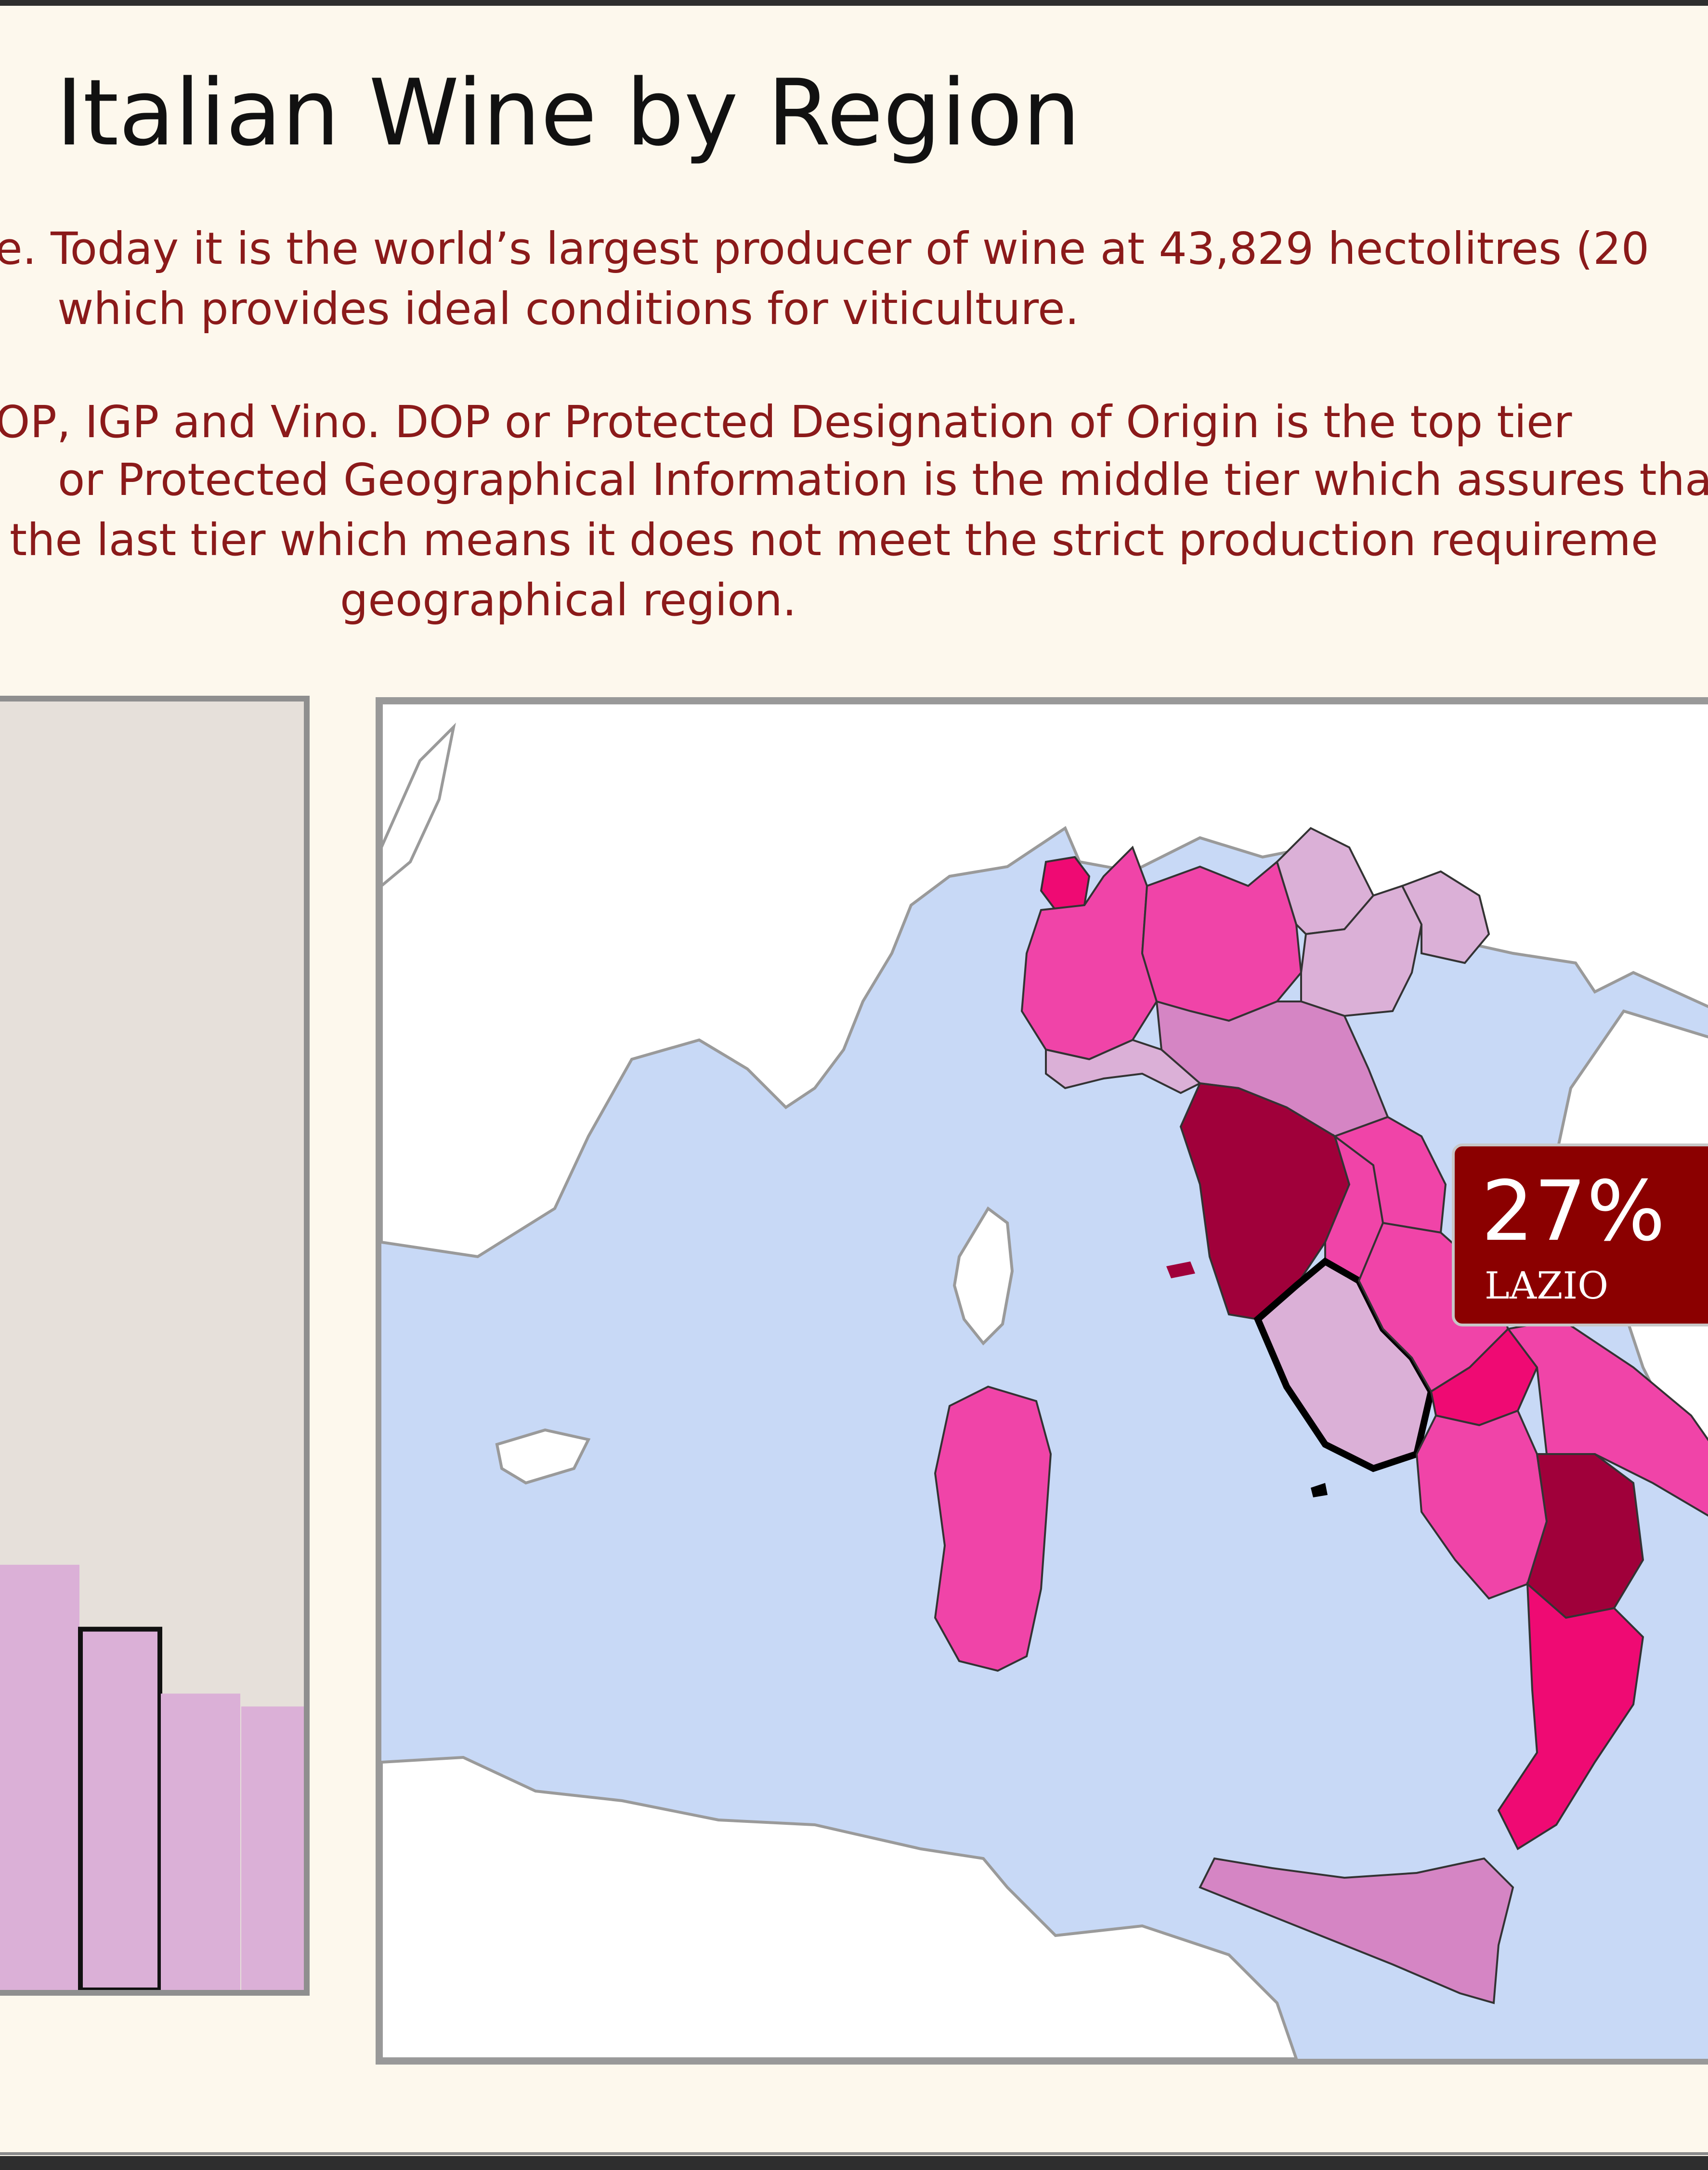  I want to click on region-basilicata, so click(1585, 1536).